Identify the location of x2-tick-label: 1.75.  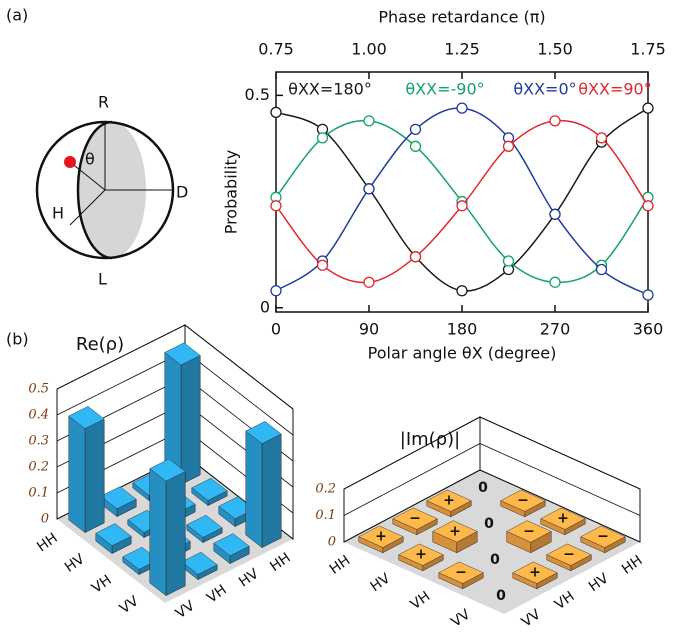
(648, 49).